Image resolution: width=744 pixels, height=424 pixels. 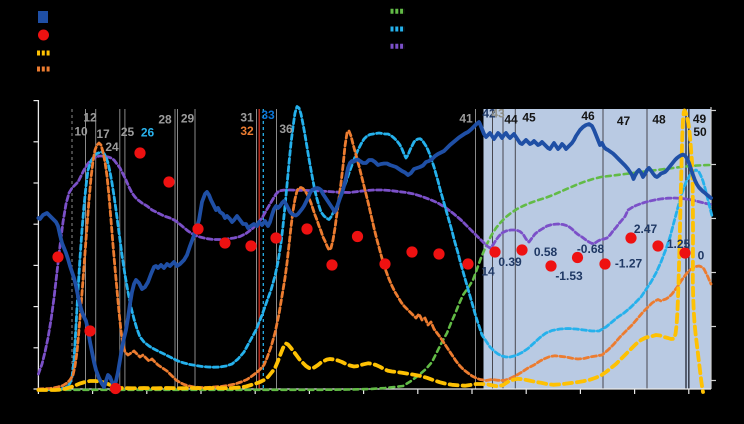 I want to click on svg-text: 50, so click(x=700, y=132).